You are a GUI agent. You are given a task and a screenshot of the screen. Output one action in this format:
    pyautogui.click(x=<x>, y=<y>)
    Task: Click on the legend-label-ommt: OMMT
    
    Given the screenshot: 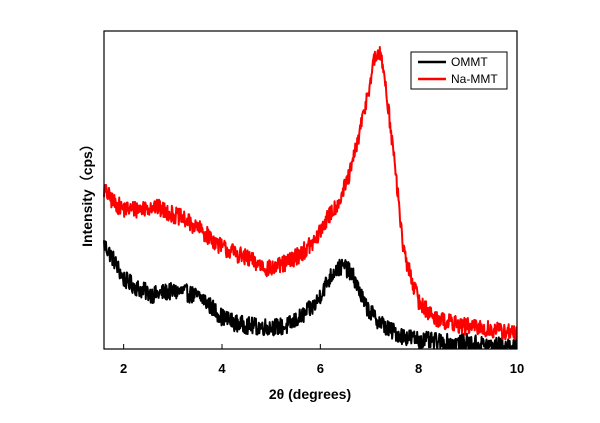 What is the action you would take?
    pyautogui.click(x=469, y=62)
    